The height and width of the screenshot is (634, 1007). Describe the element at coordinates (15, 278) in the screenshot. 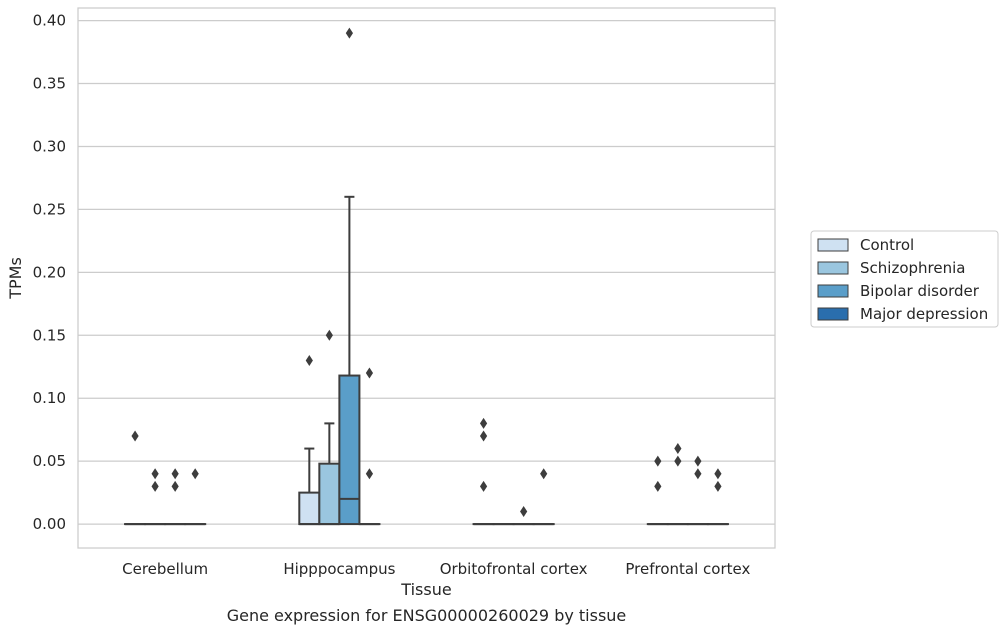

I see `y-axis-label: TPMs` at that location.